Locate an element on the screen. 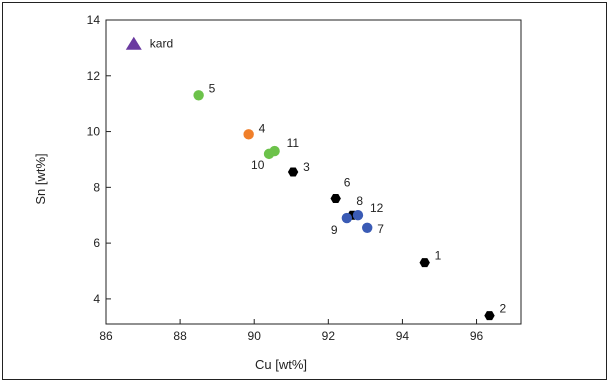  x-tick-label: 94 is located at coordinates (403, 336).